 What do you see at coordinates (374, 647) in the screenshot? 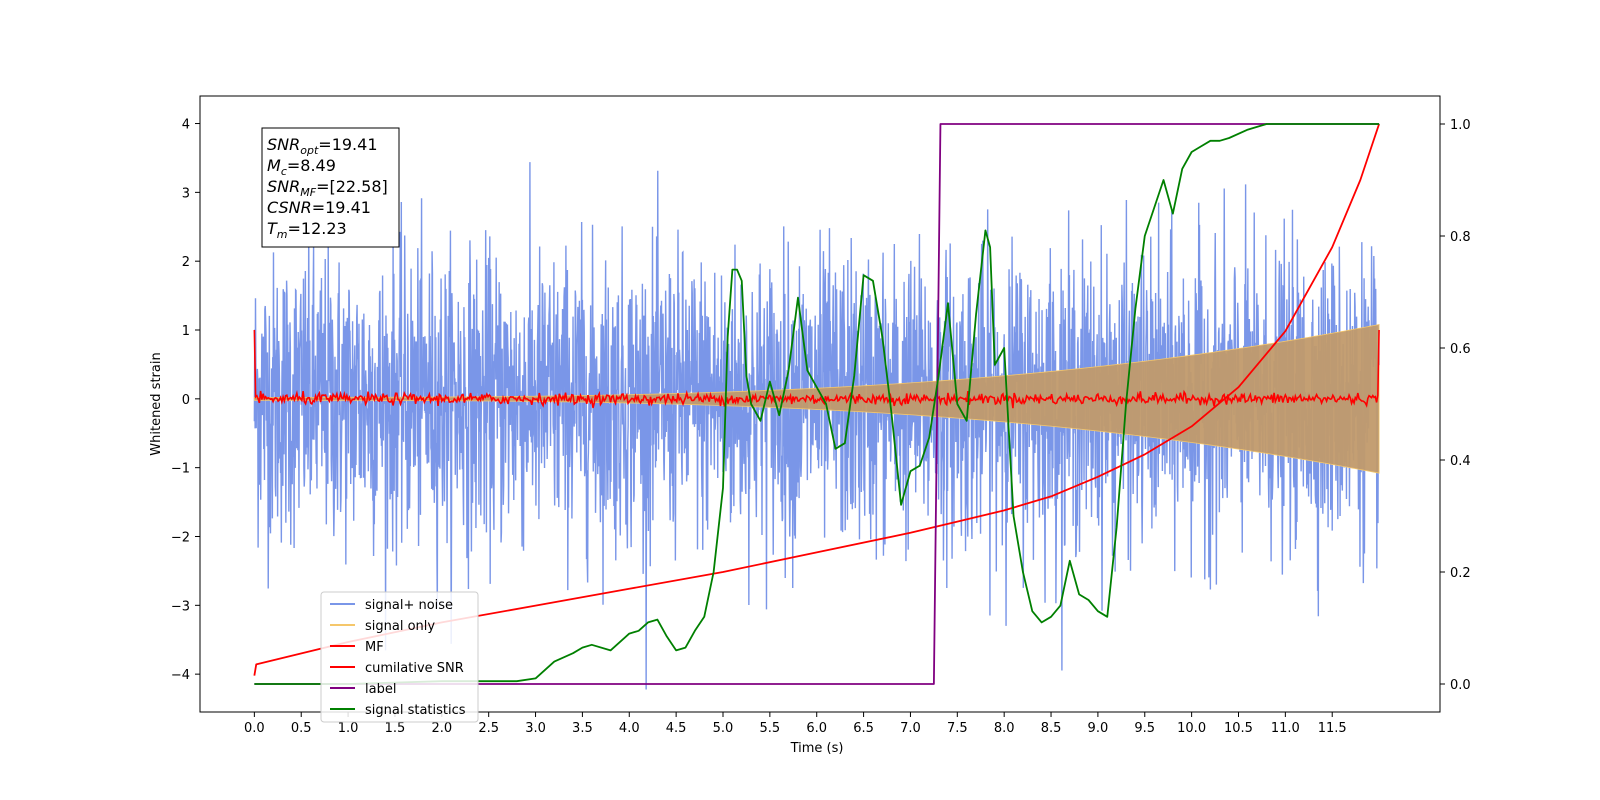
I see `legend-entry: MF` at bounding box center [374, 647].